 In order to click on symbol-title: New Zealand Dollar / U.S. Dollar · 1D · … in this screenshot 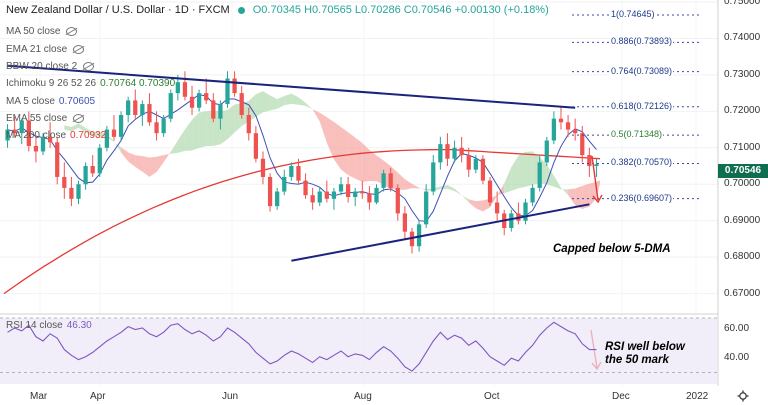, I will do `click(118, 10)`.